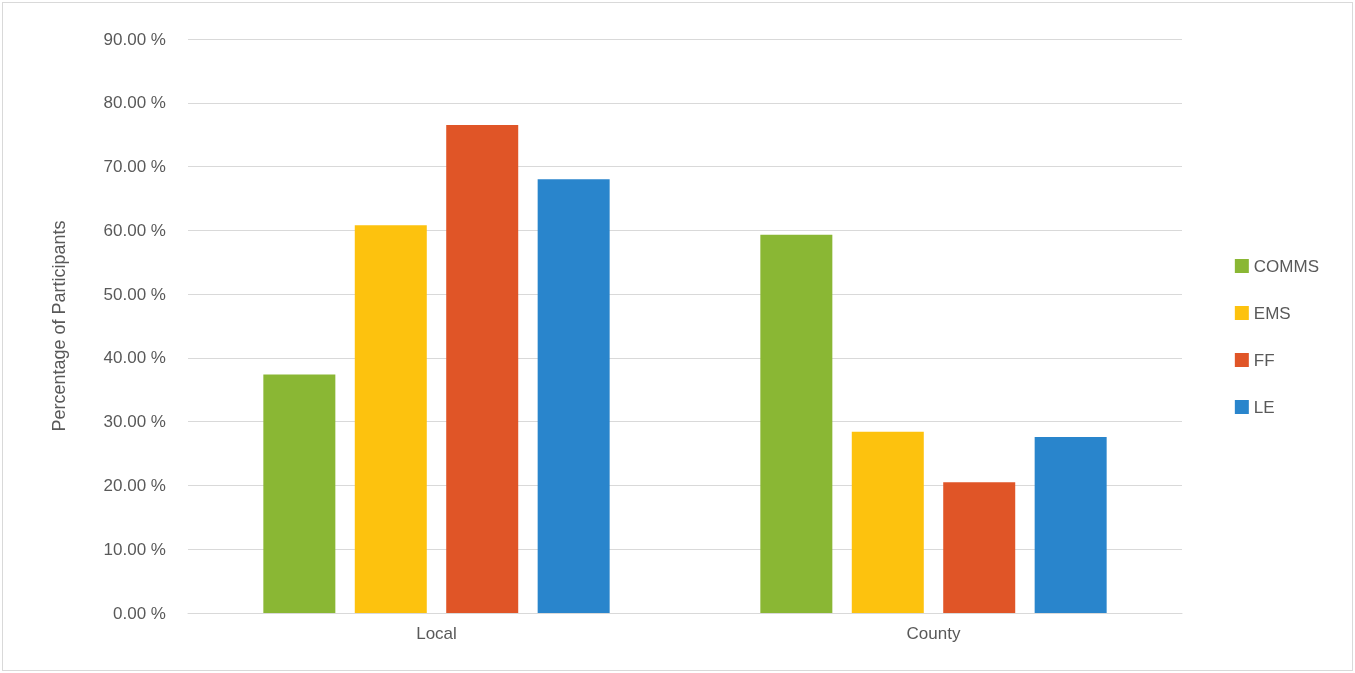  I want to click on legend-label: EMS, so click(1272, 313).